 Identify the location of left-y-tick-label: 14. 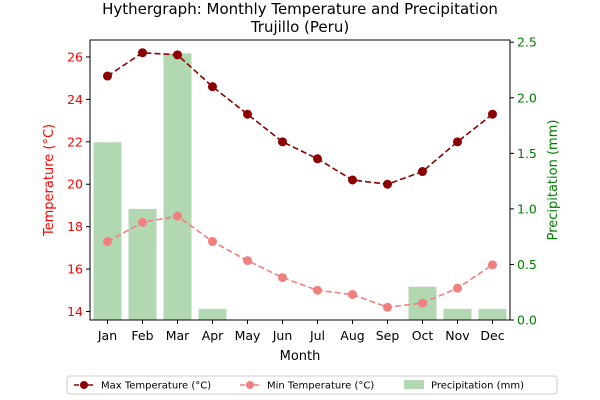
(75, 311).